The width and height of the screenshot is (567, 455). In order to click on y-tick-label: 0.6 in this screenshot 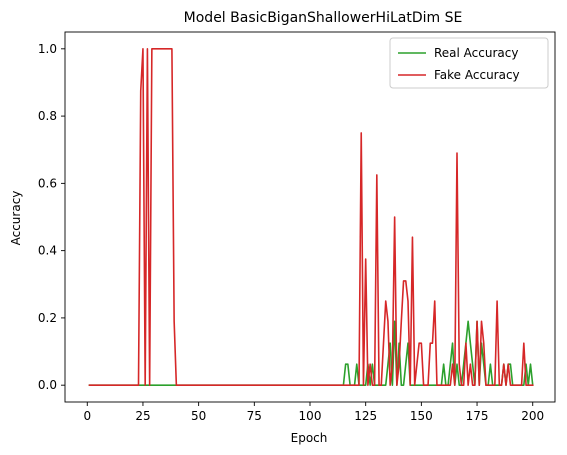, I will do `click(47, 183)`.